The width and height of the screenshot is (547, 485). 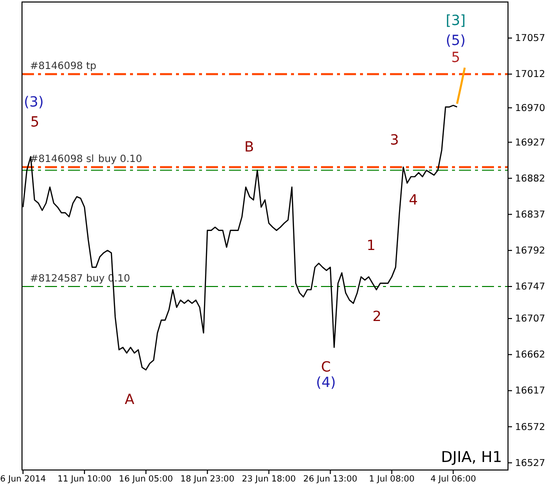 I want to click on x-tick-label: 1 Jul 08:00, so click(x=391, y=479).